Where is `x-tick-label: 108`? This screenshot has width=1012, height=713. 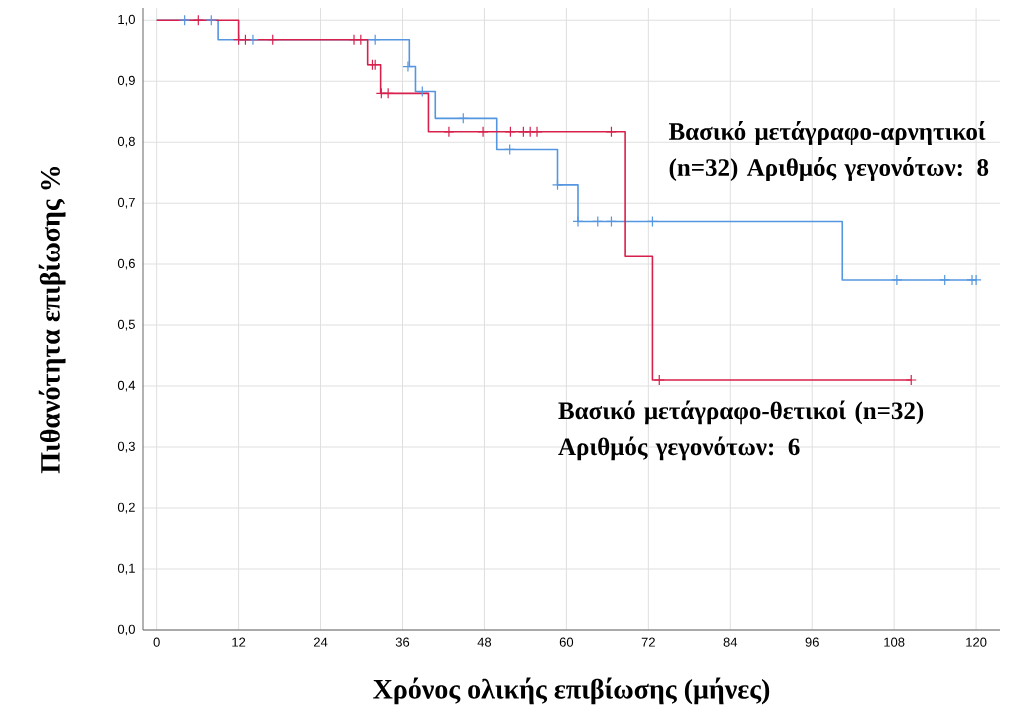 x-tick-label: 108 is located at coordinates (894, 642).